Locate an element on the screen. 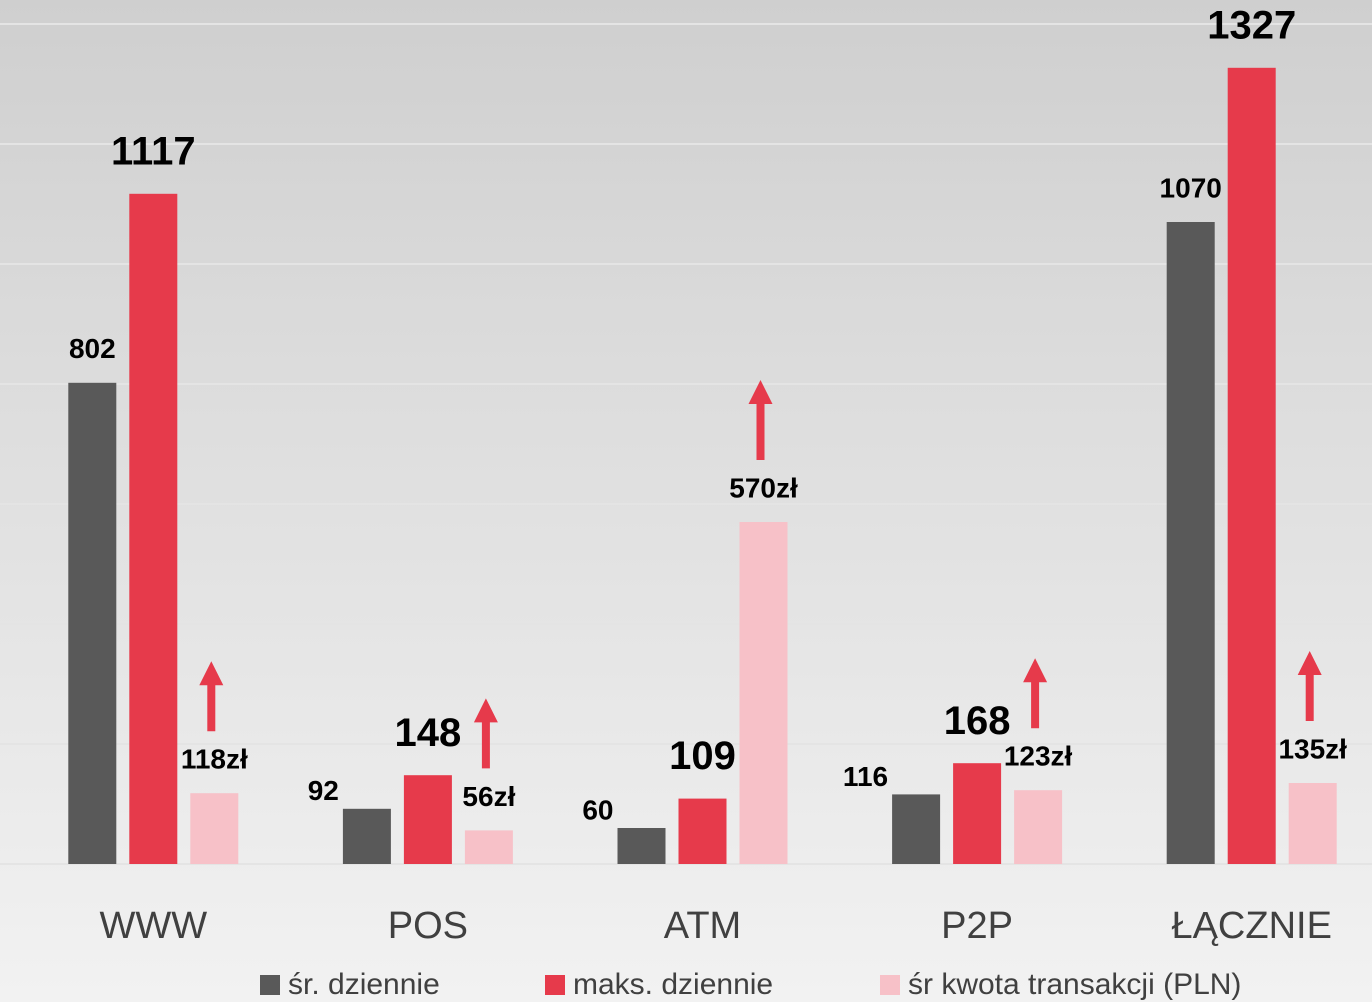 This screenshot has width=1372, height=1002. data-label: 118zł is located at coordinates (214, 759).